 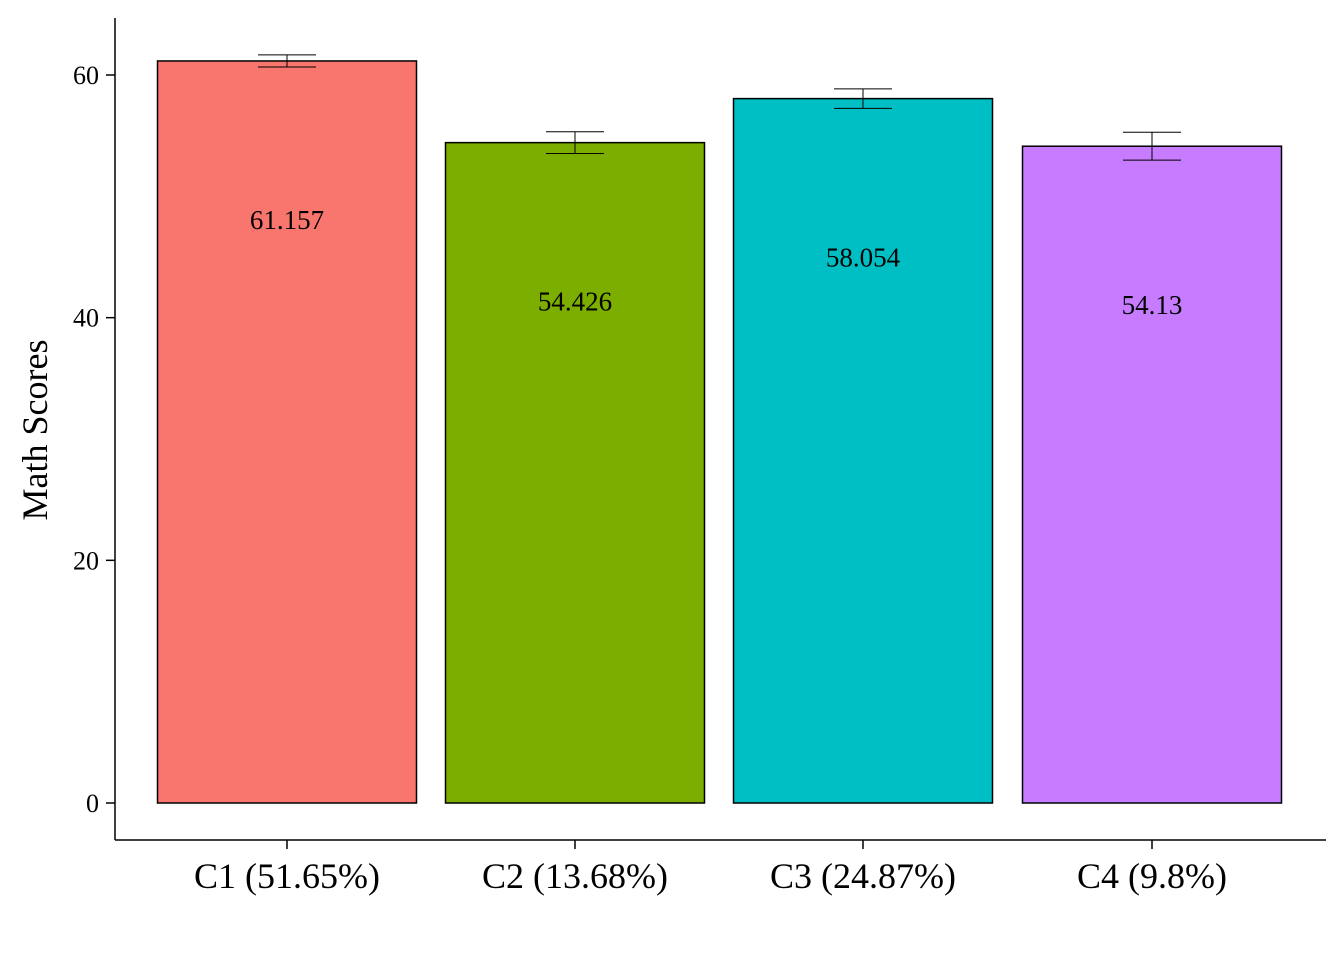 What do you see at coordinates (86, 318) in the screenshot?
I see `y-tick-label-40: 40` at bounding box center [86, 318].